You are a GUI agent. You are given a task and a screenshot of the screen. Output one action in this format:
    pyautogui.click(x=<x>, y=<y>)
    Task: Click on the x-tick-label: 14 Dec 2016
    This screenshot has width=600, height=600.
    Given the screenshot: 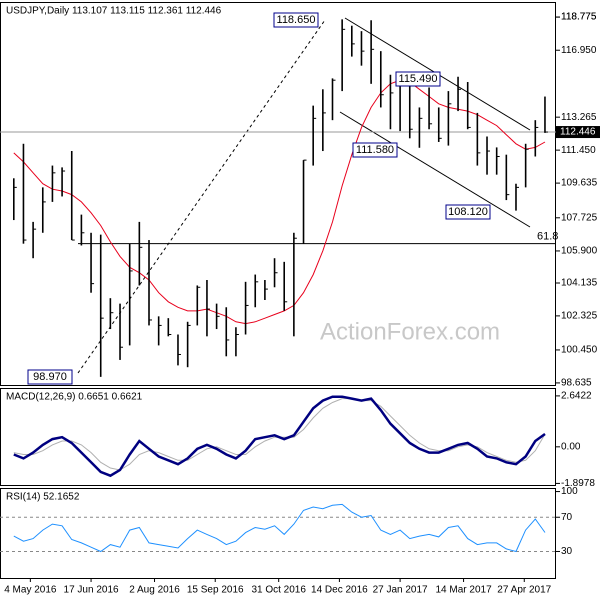 What is the action you would take?
    pyautogui.click(x=339, y=590)
    